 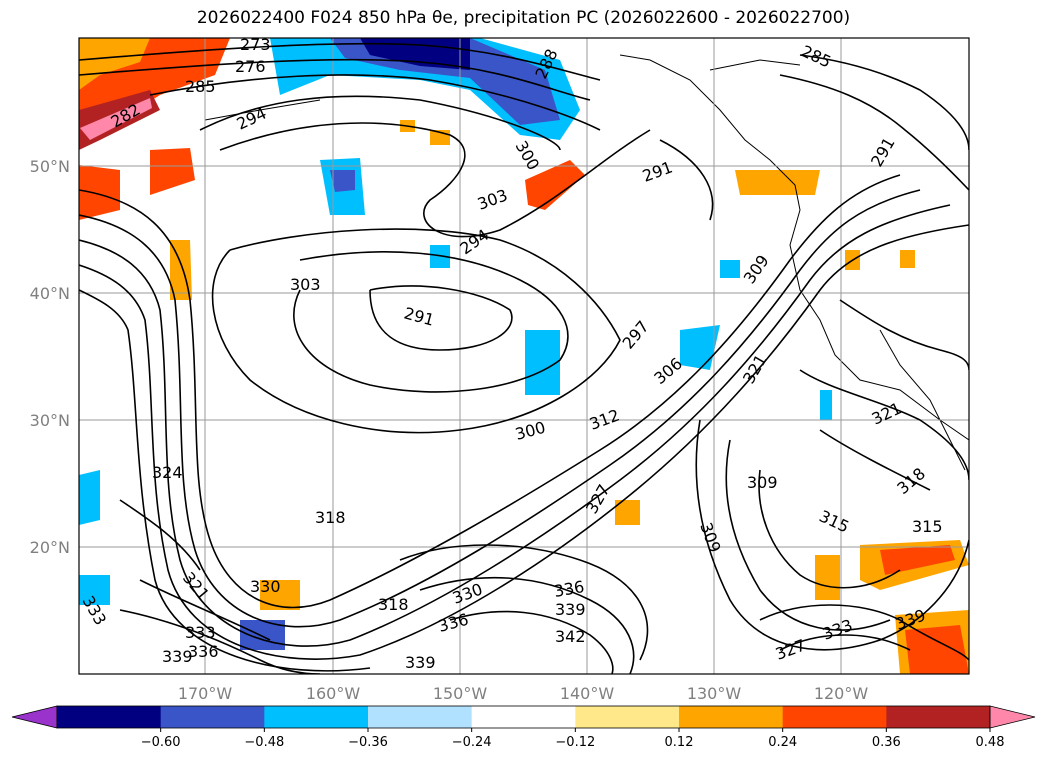 What do you see at coordinates (575, 742) in the screenshot?
I see `colorbar-tick-label: −0.12` at bounding box center [575, 742].